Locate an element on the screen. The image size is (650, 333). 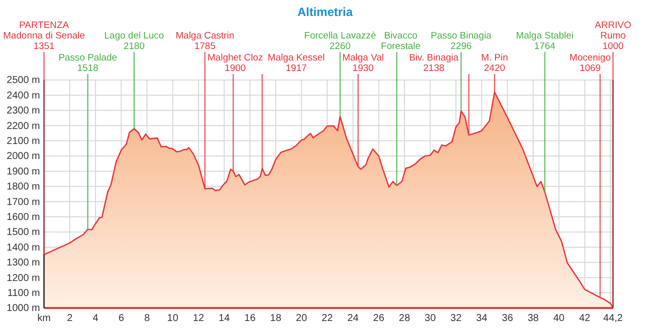
y-tick-label: 1100 m is located at coordinates (23, 293).